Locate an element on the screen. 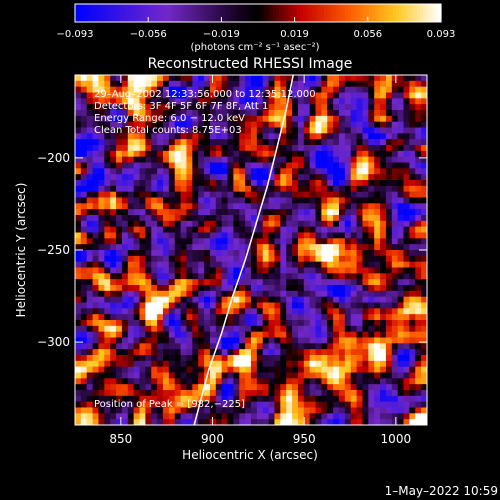 The height and width of the screenshot is (500, 500). colorbar-segment is located at coordinates (368, 13).